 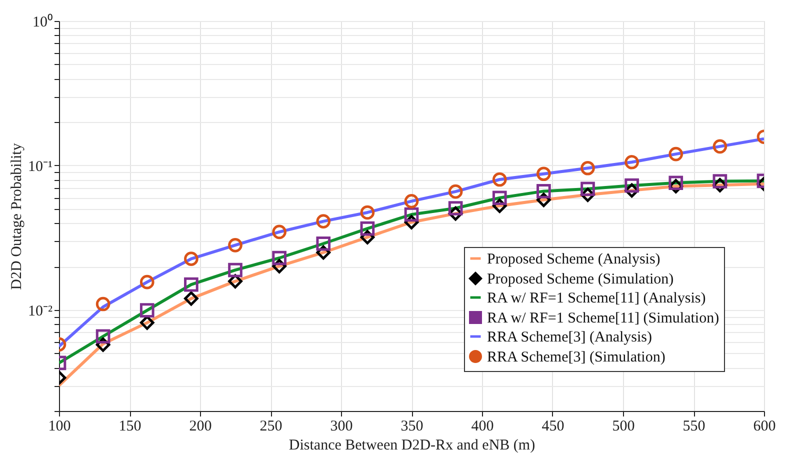 What do you see at coordinates (200, 426) in the screenshot?
I see `x-tick-label: 200` at bounding box center [200, 426].